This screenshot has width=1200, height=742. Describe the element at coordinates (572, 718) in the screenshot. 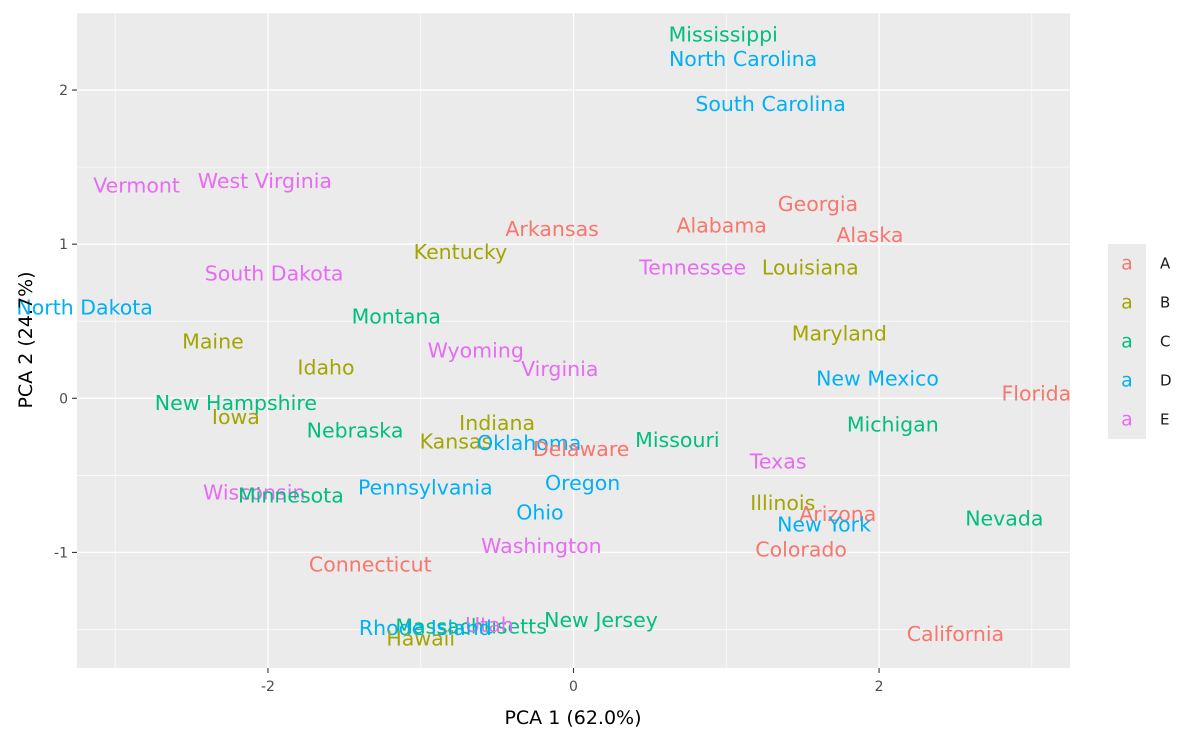

I see `x-axis-title: PCA 1 (62.0%)` at that location.